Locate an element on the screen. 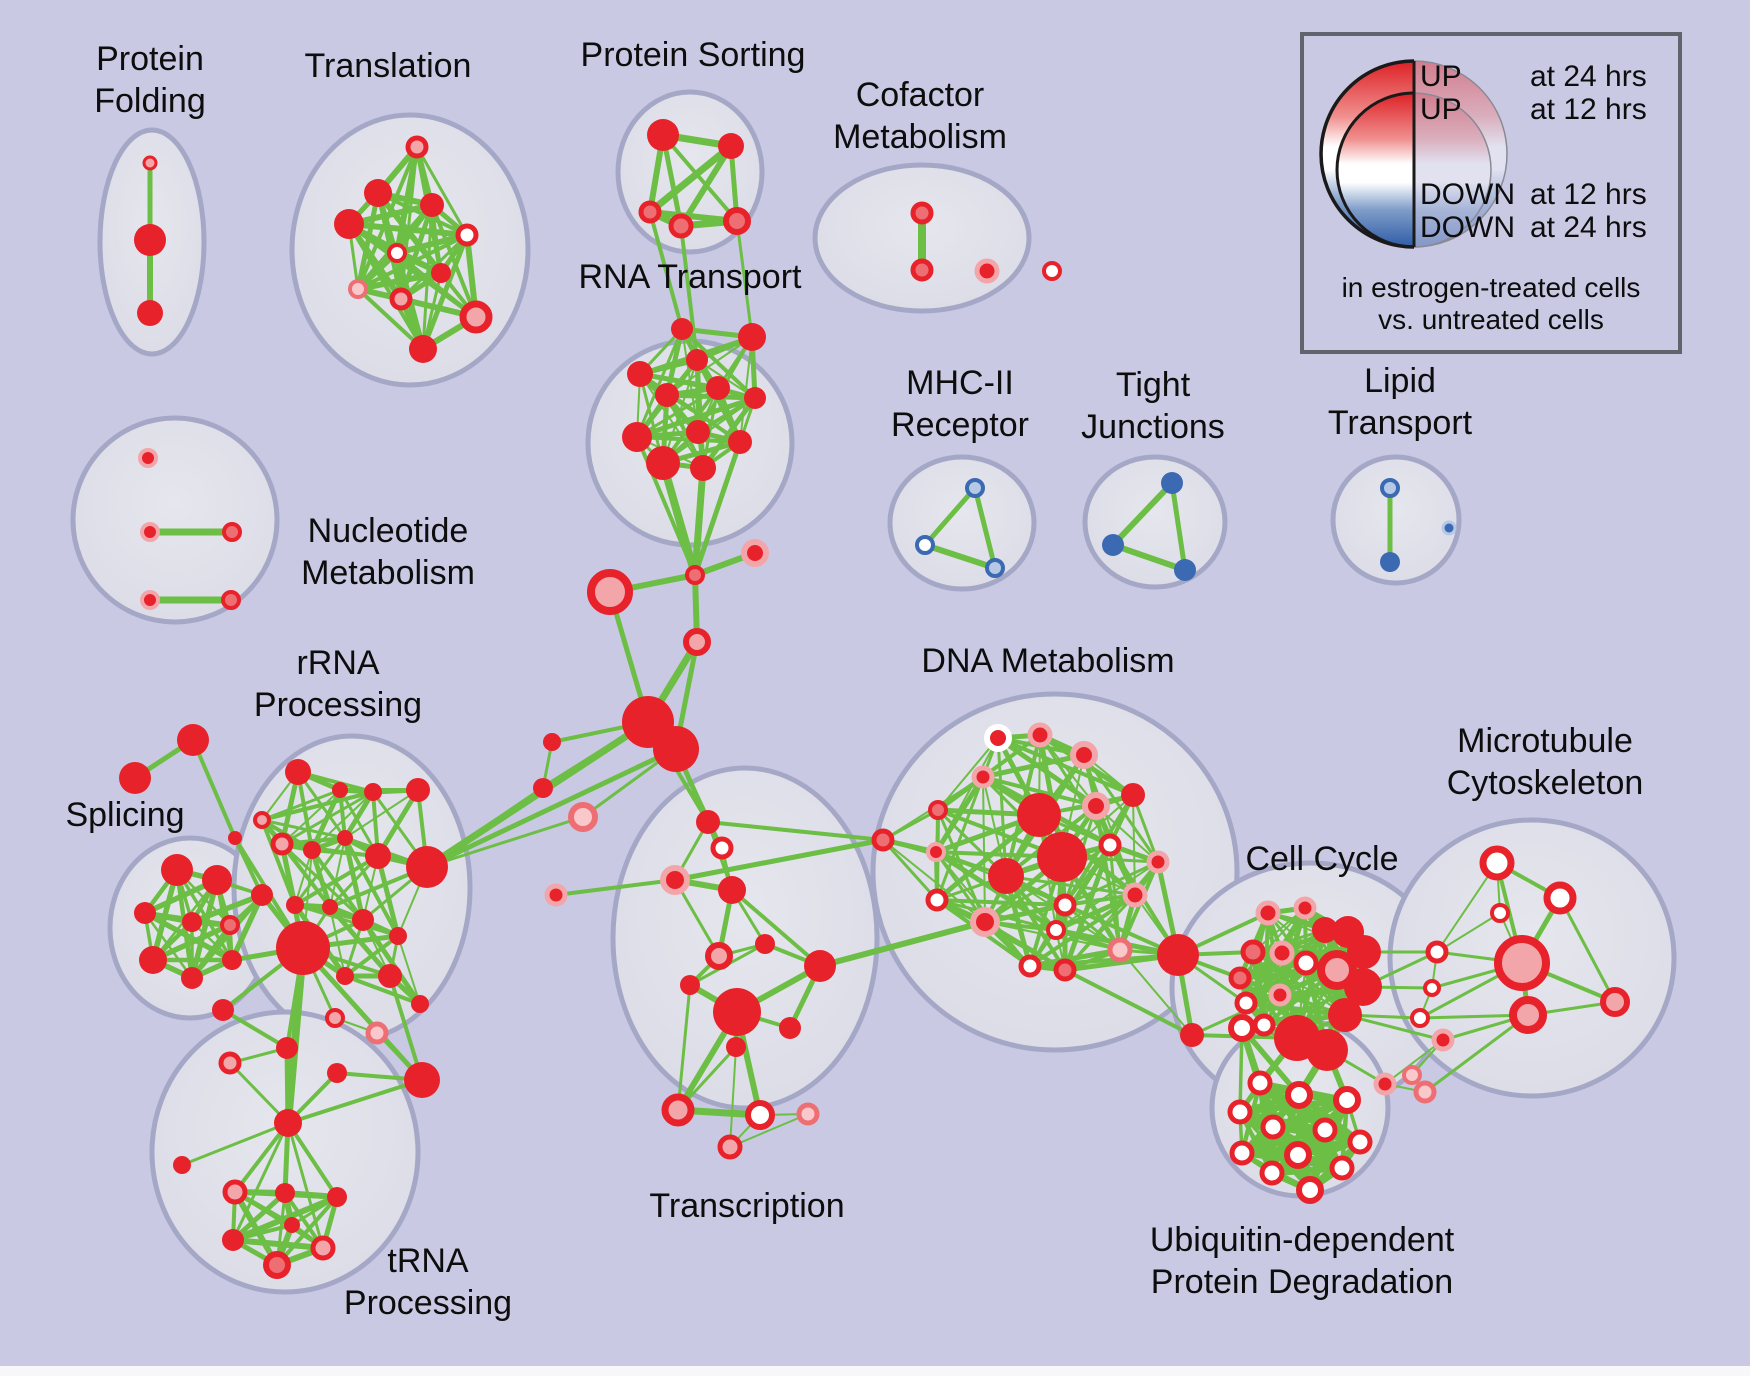 The image size is (1750, 1376). cluster-label-transcription-line1: Transcription is located at coordinates (746, 1206).